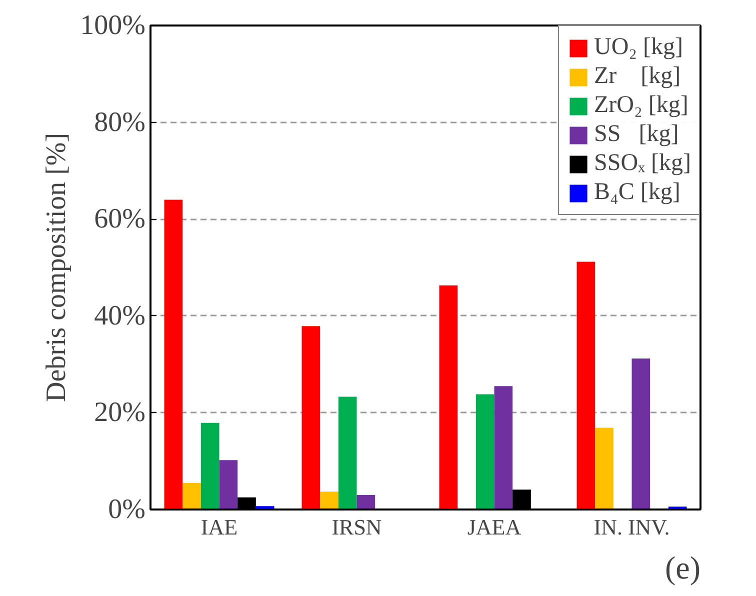  Describe the element at coordinates (637, 76) in the screenshot. I see `legend-label: Zr [kg]` at that location.